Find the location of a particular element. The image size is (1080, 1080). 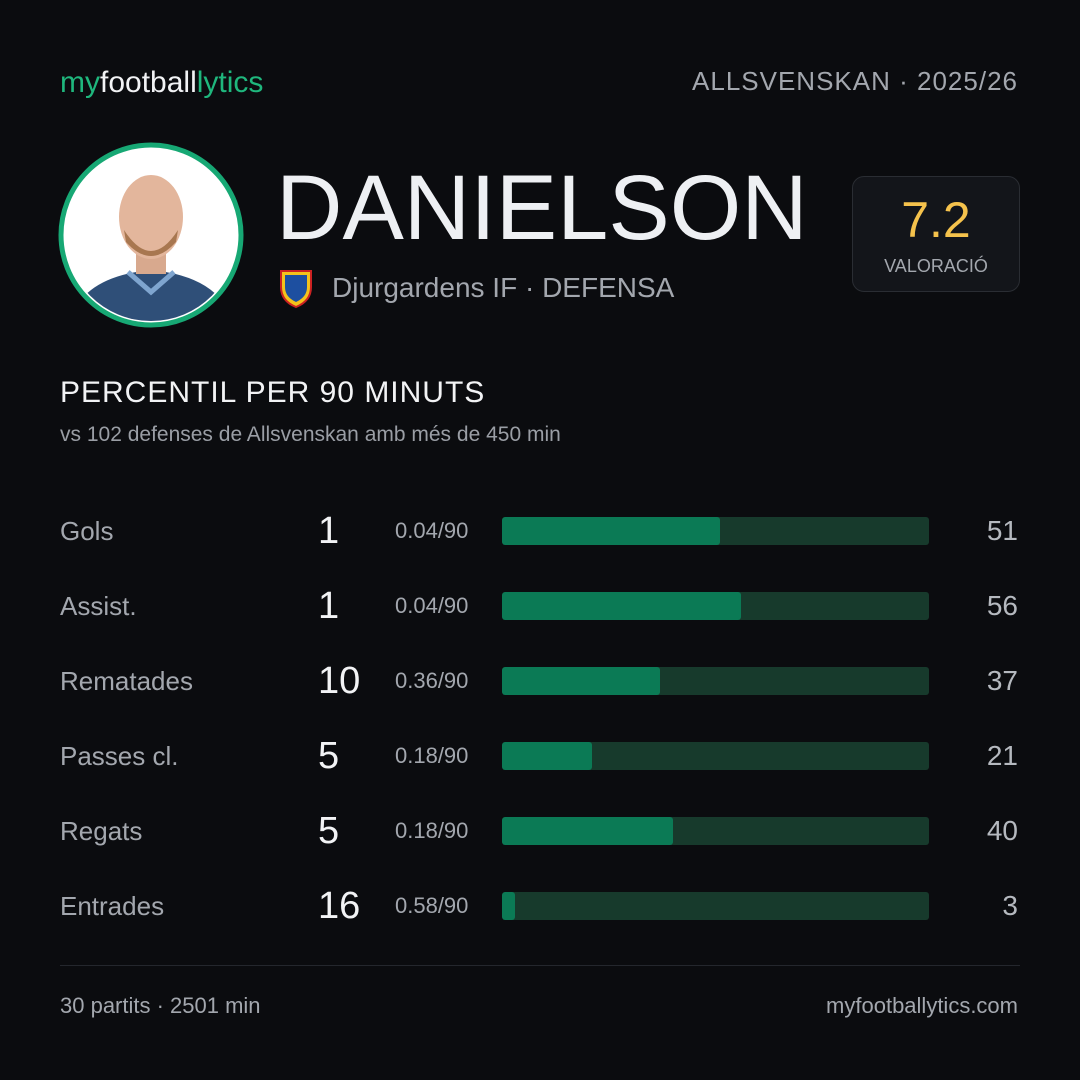

stat-label: Assist. is located at coordinates (98, 606).